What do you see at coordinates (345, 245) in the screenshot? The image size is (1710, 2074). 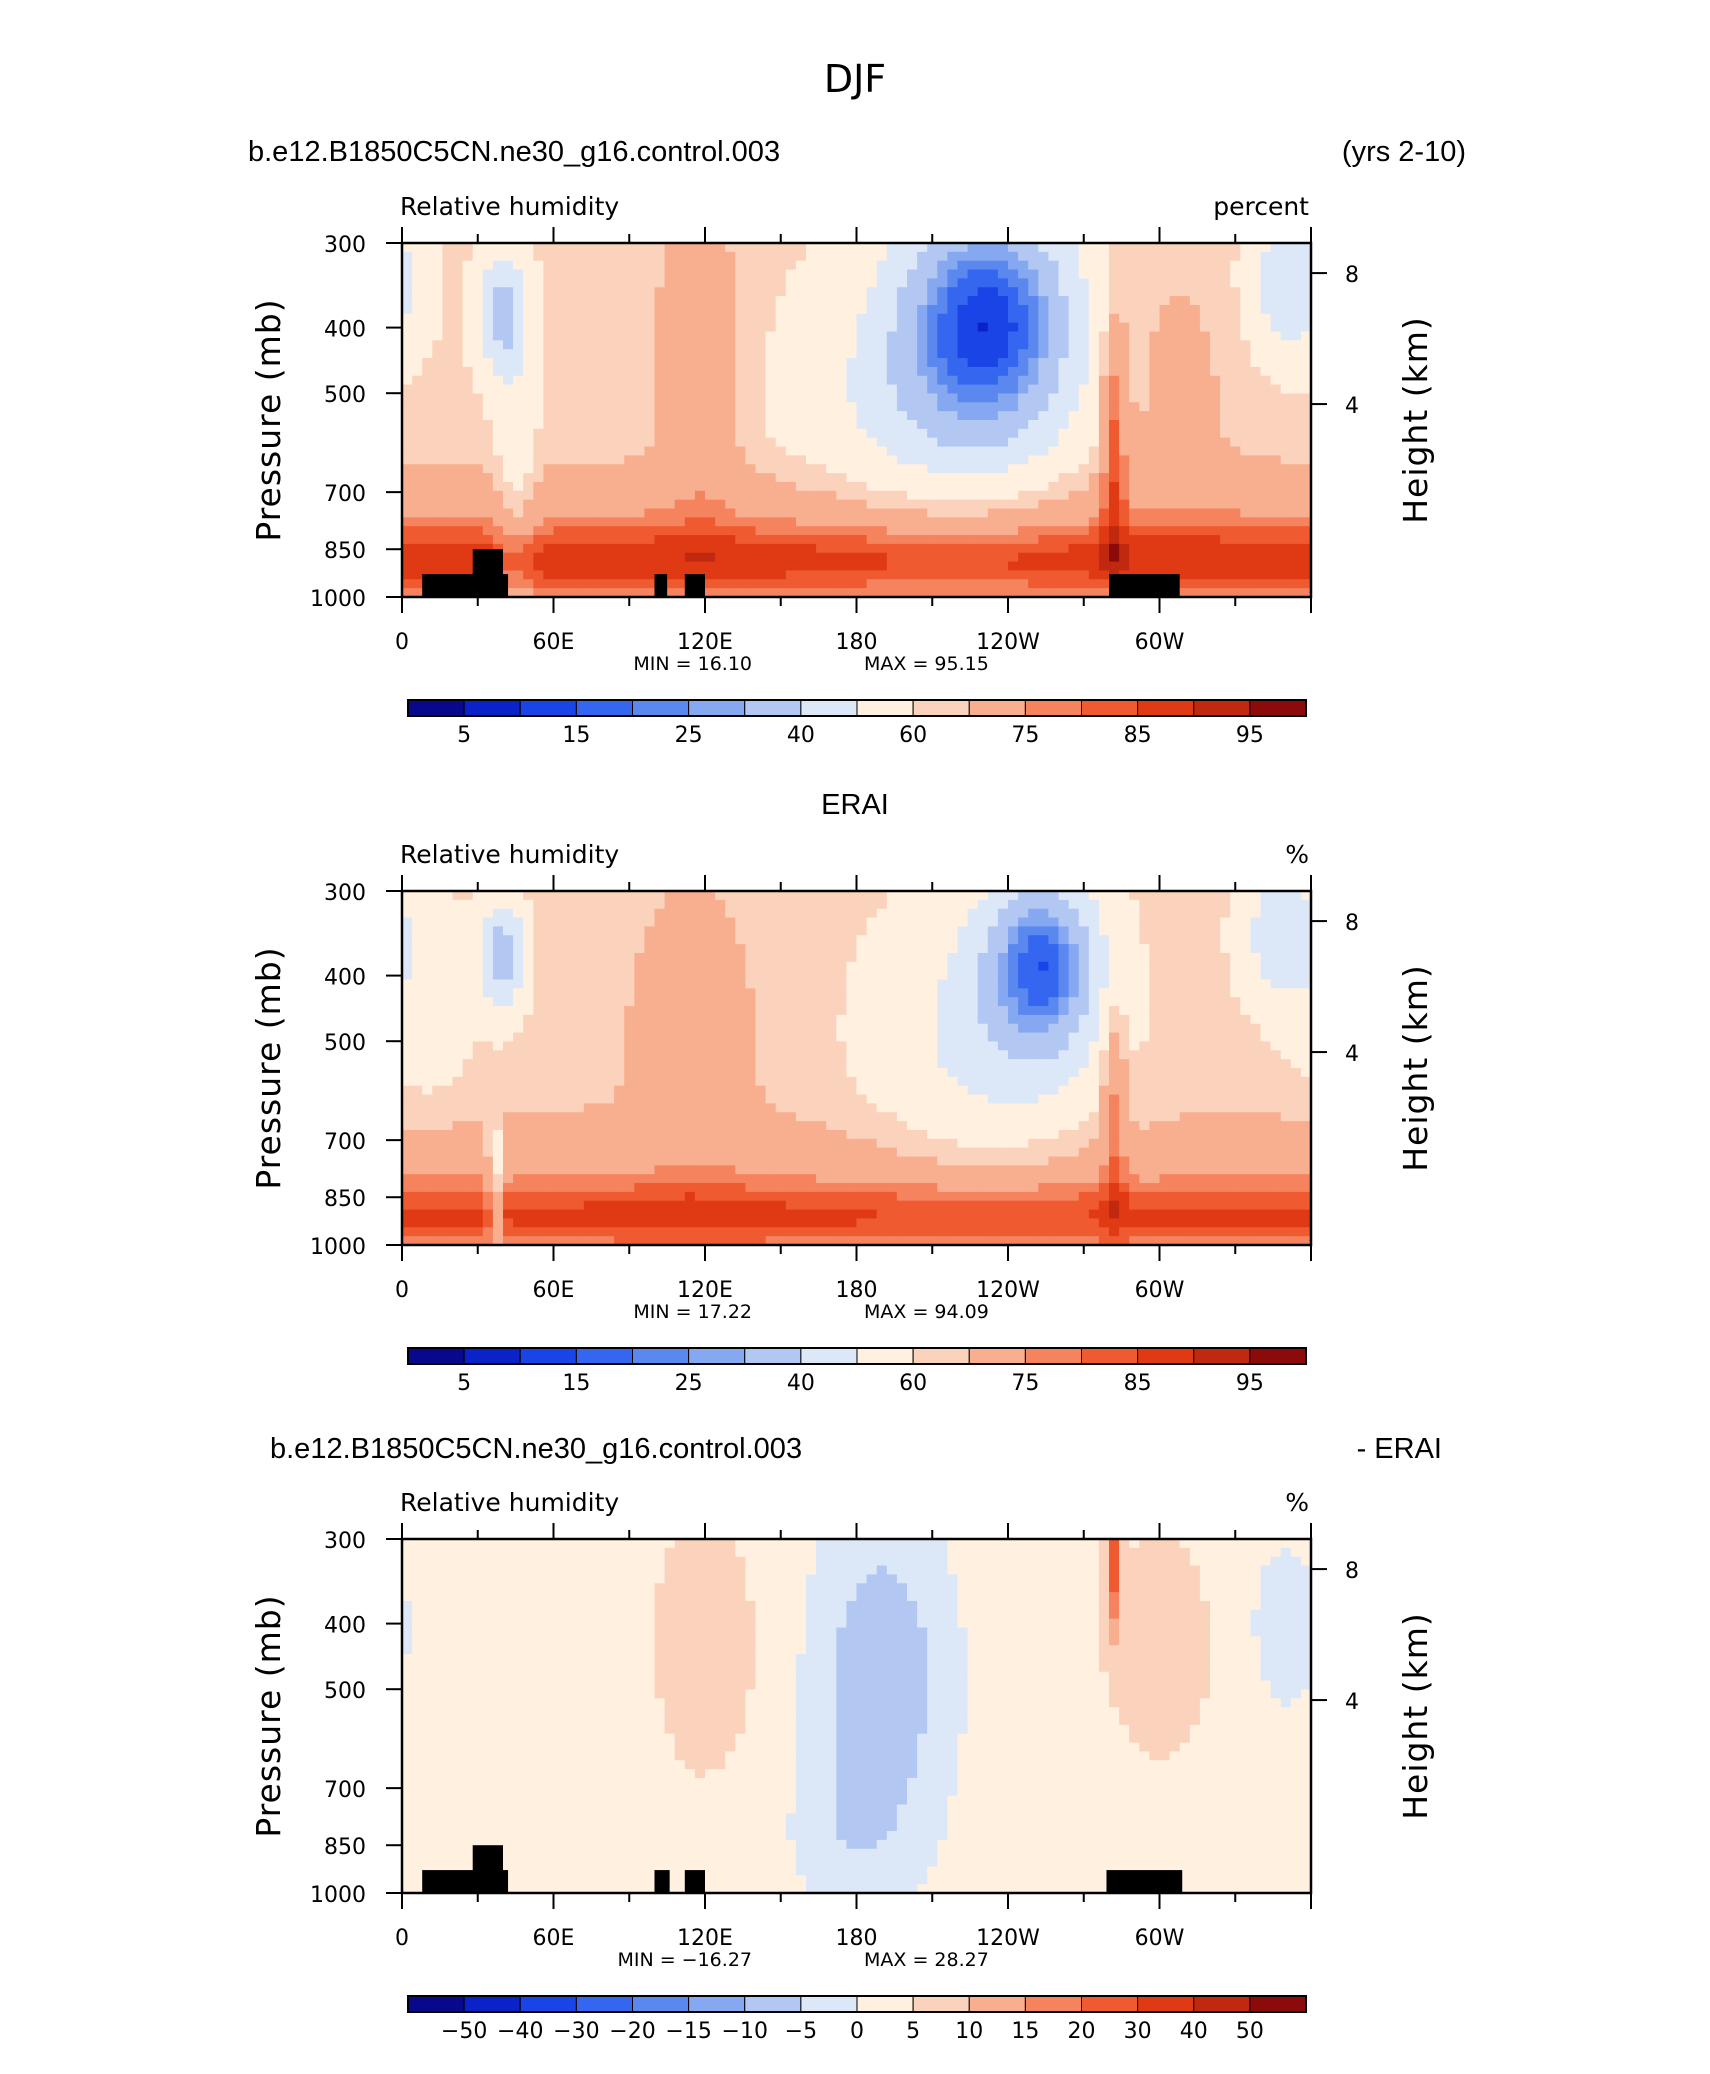 I see `y-tick-label: 300` at bounding box center [345, 245].